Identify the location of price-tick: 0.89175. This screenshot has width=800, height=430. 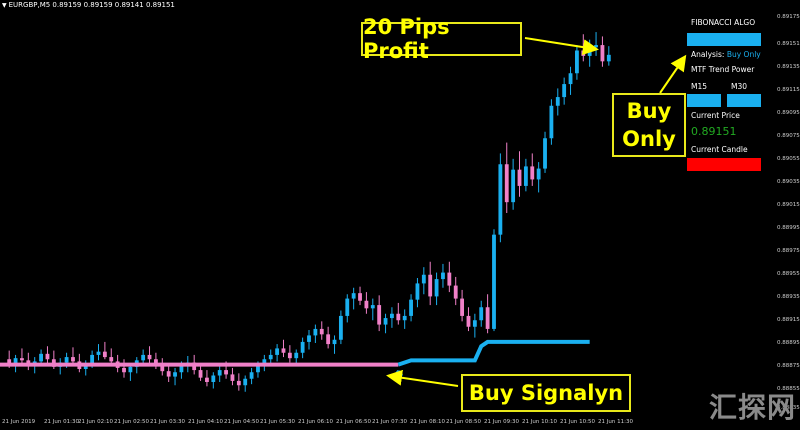
(788, 17).